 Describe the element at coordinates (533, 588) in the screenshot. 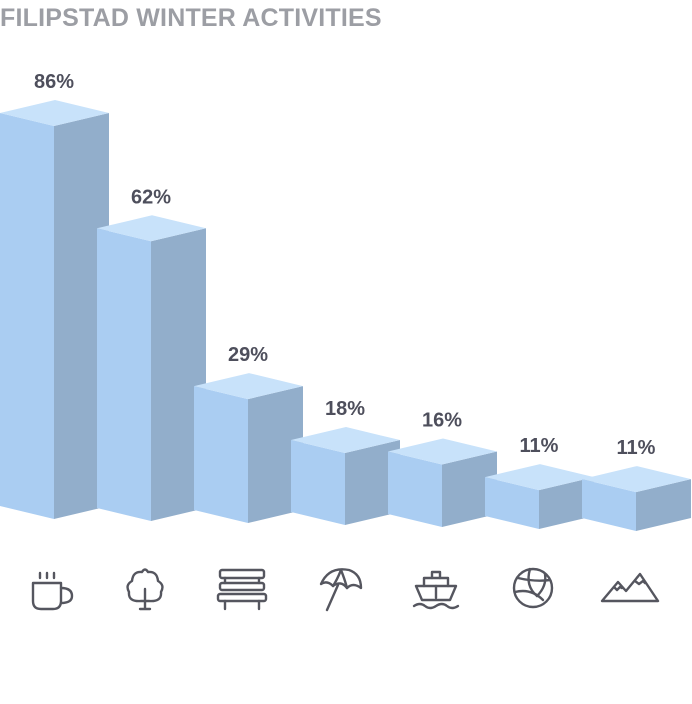

I see `volleyball-icon` at that location.